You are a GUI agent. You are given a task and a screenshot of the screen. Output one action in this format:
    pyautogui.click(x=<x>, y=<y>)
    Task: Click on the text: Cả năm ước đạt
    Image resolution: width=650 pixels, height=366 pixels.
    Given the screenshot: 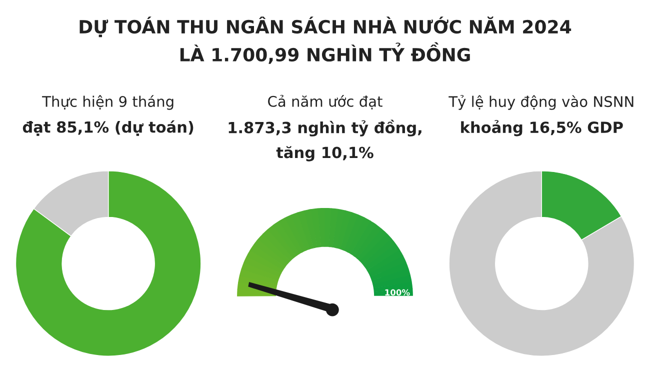 What is the action you would take?
    pyautogui.click(x=325, y=102)
    